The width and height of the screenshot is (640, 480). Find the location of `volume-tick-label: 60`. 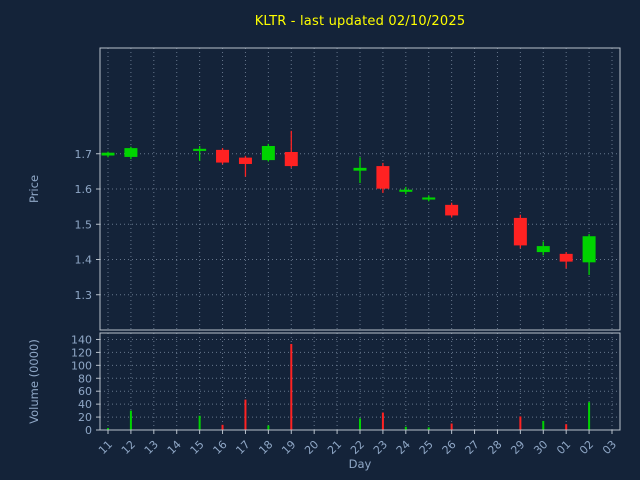

volume-tick-label: 60 is located at coordinates (85, 391).